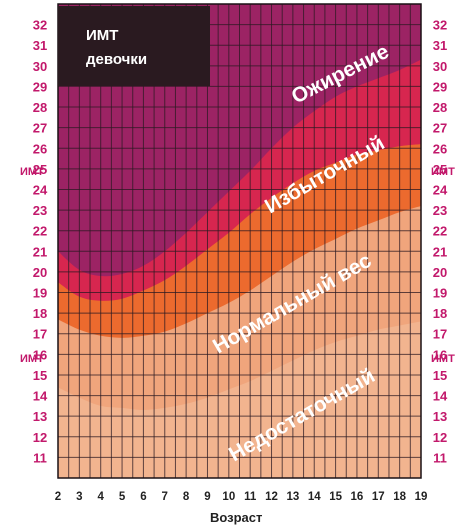 The height and width of the screenshot is (530, 474). I want to click on y-tick-right: 29, so click(440, 86).